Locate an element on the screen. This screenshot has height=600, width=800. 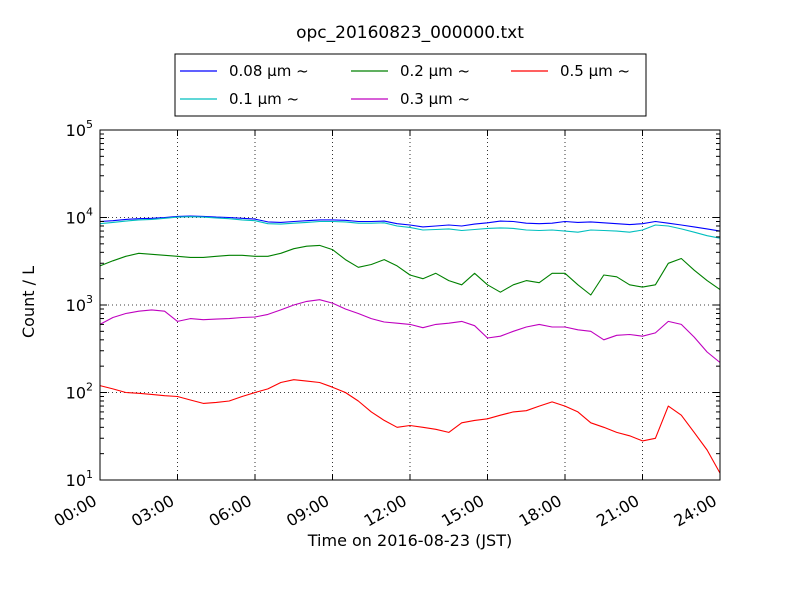
y-tick-label: 10⁴ is located at coordinates (79, 217).